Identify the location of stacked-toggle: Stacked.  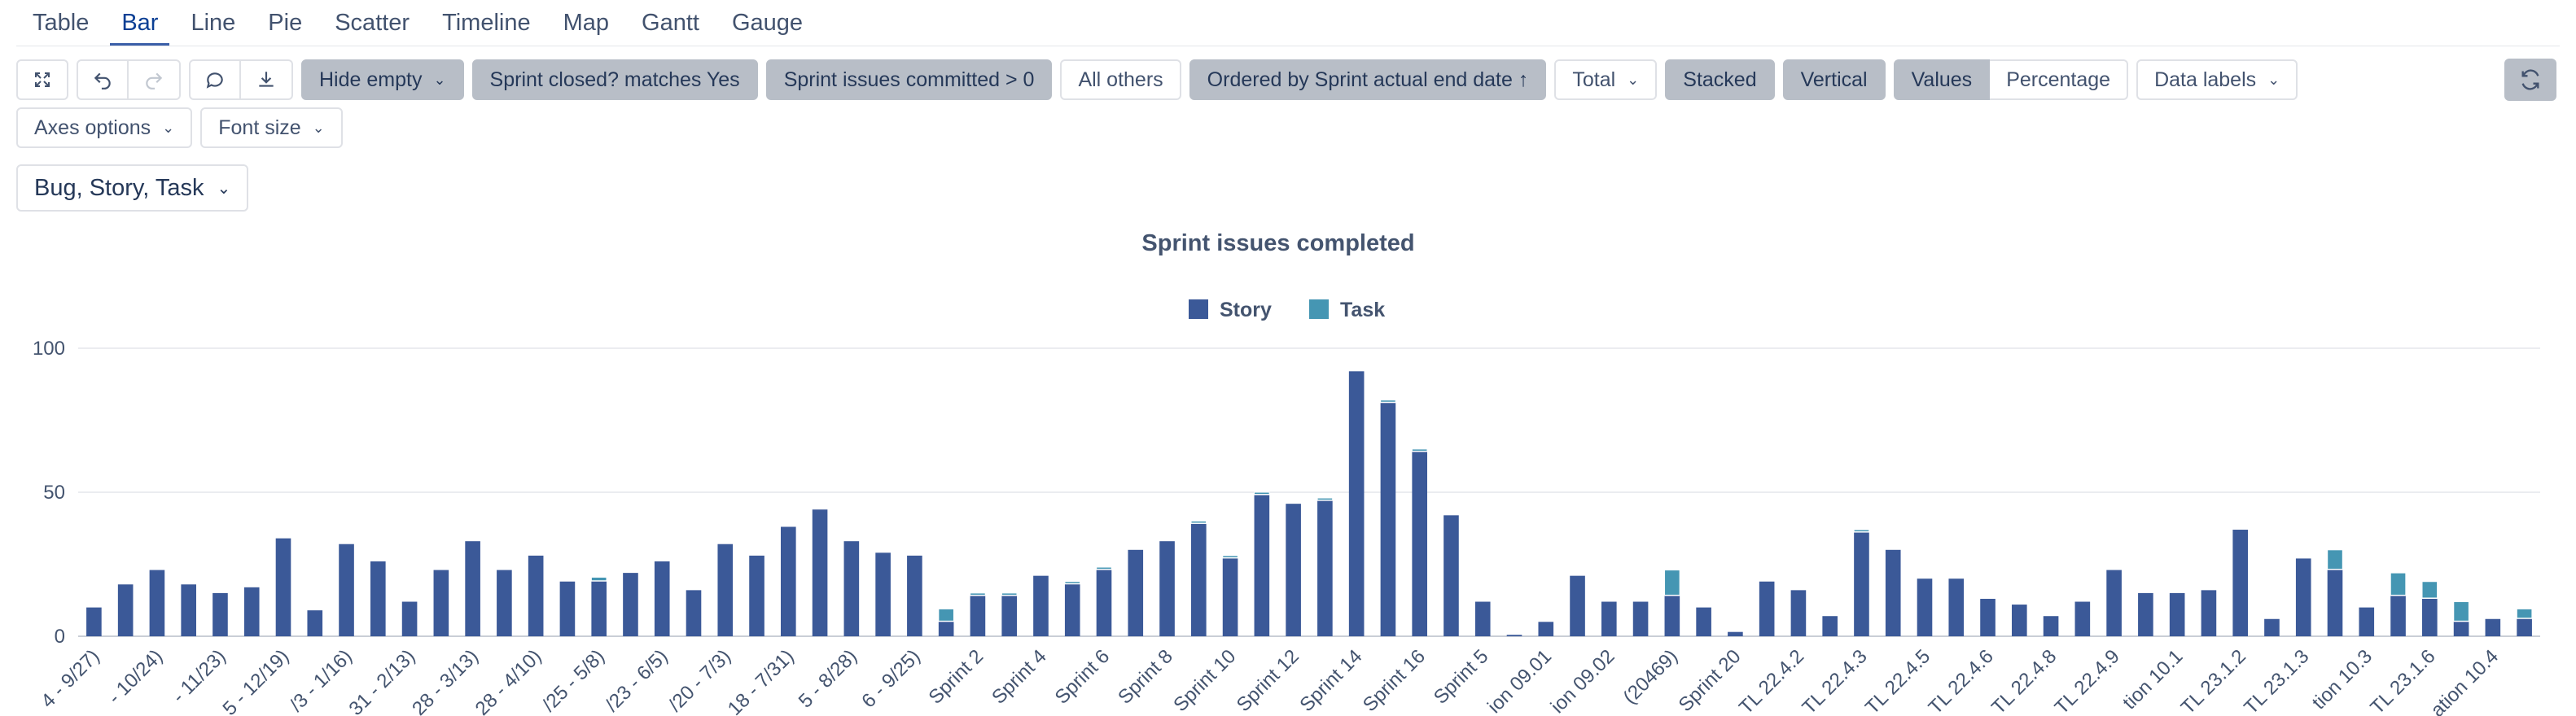
(1720, 79).